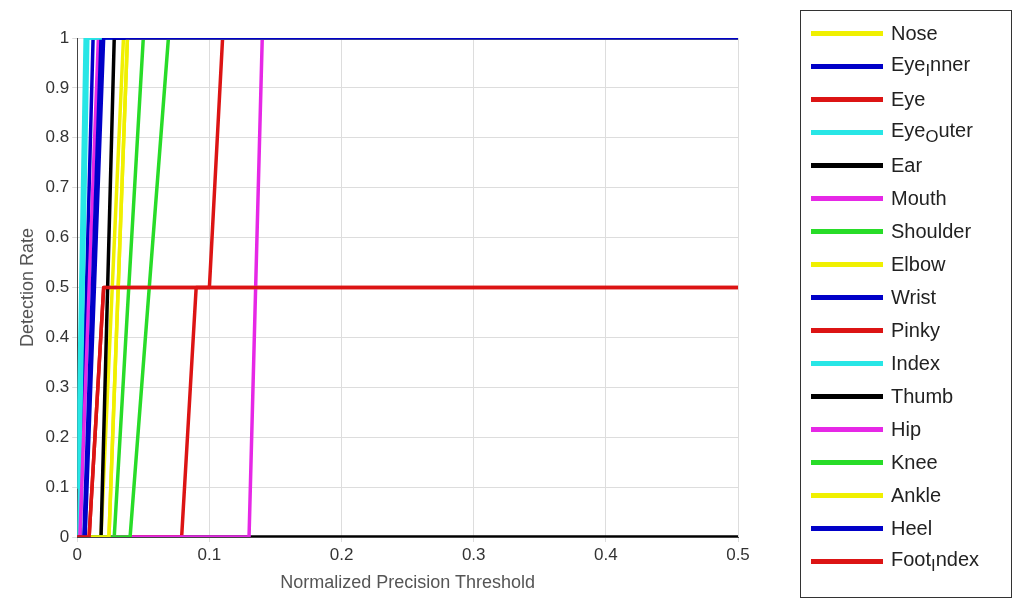  I want to click on legend-label: Eye$_{I}$nner, so click(931, 66).